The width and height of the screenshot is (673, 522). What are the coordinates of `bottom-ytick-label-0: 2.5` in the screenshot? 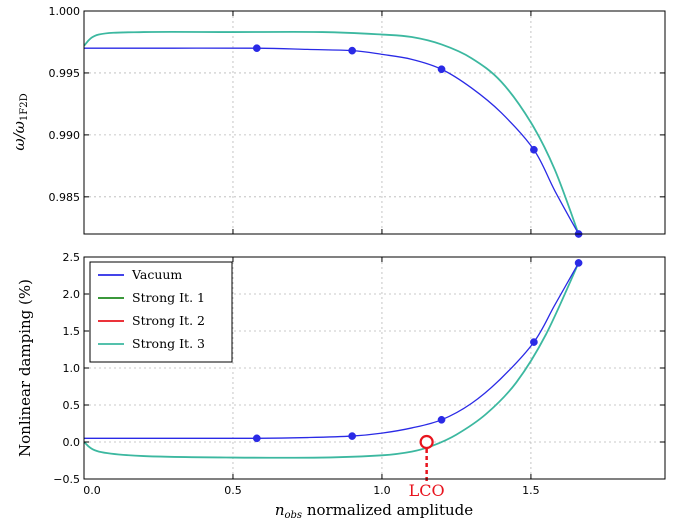 It's located at (72, 257).